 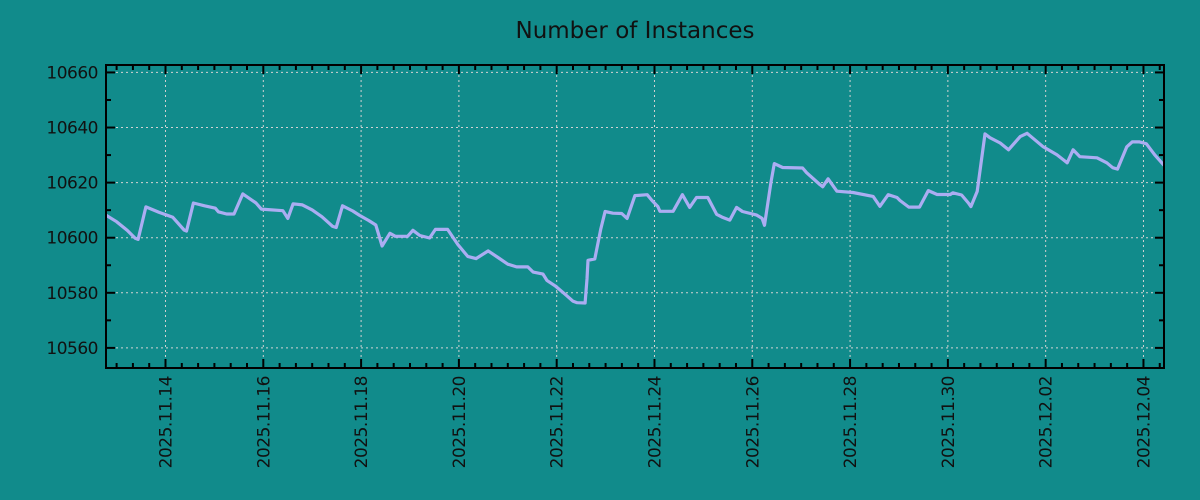 I want to click on x-tick-label: 2025.11.28, so click(x=851, y=422).